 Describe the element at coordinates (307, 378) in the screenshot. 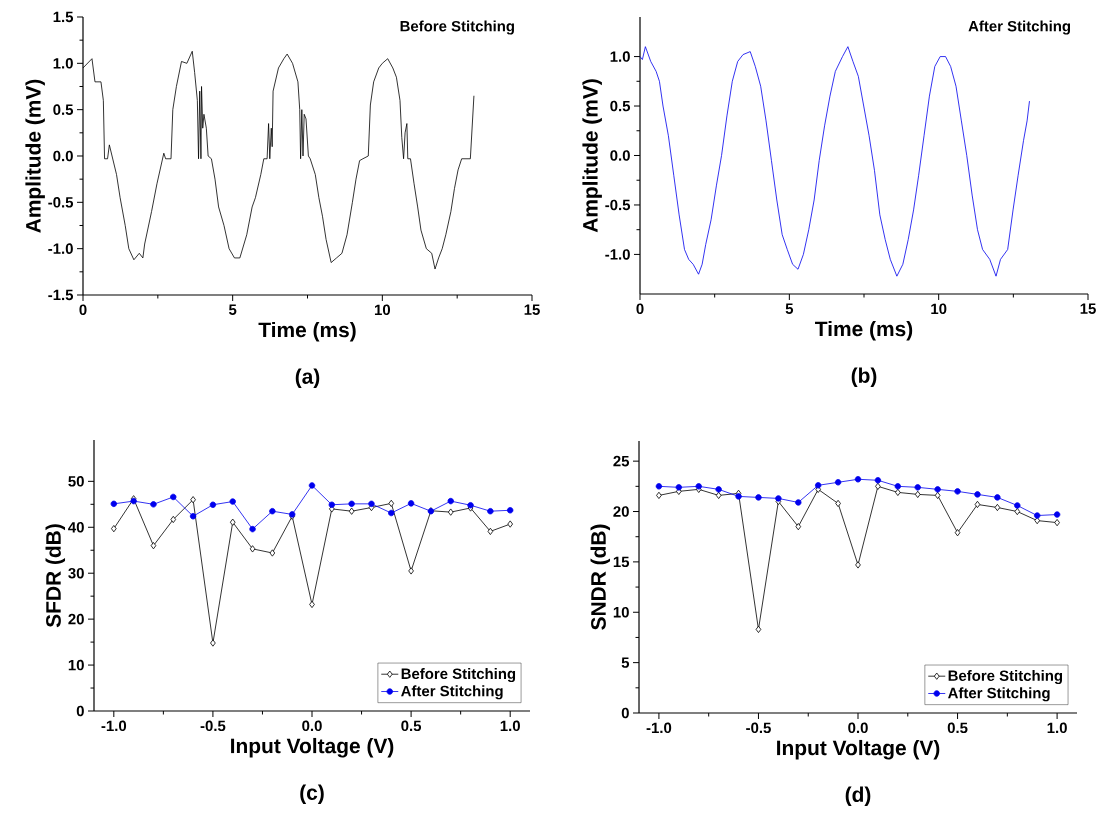

I see `text: (a)` at that location.